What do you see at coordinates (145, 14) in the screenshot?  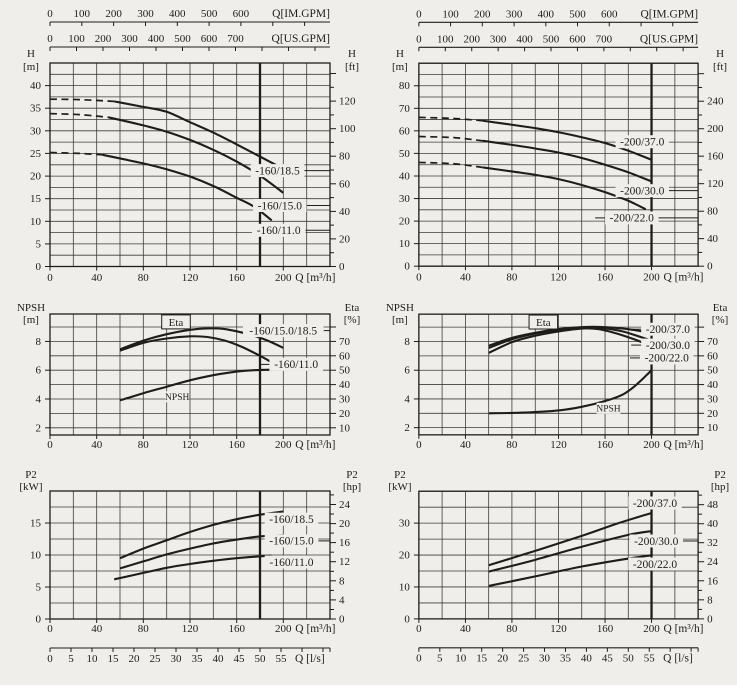 I see `tick-label: 300` at bounding box center [145, 14].